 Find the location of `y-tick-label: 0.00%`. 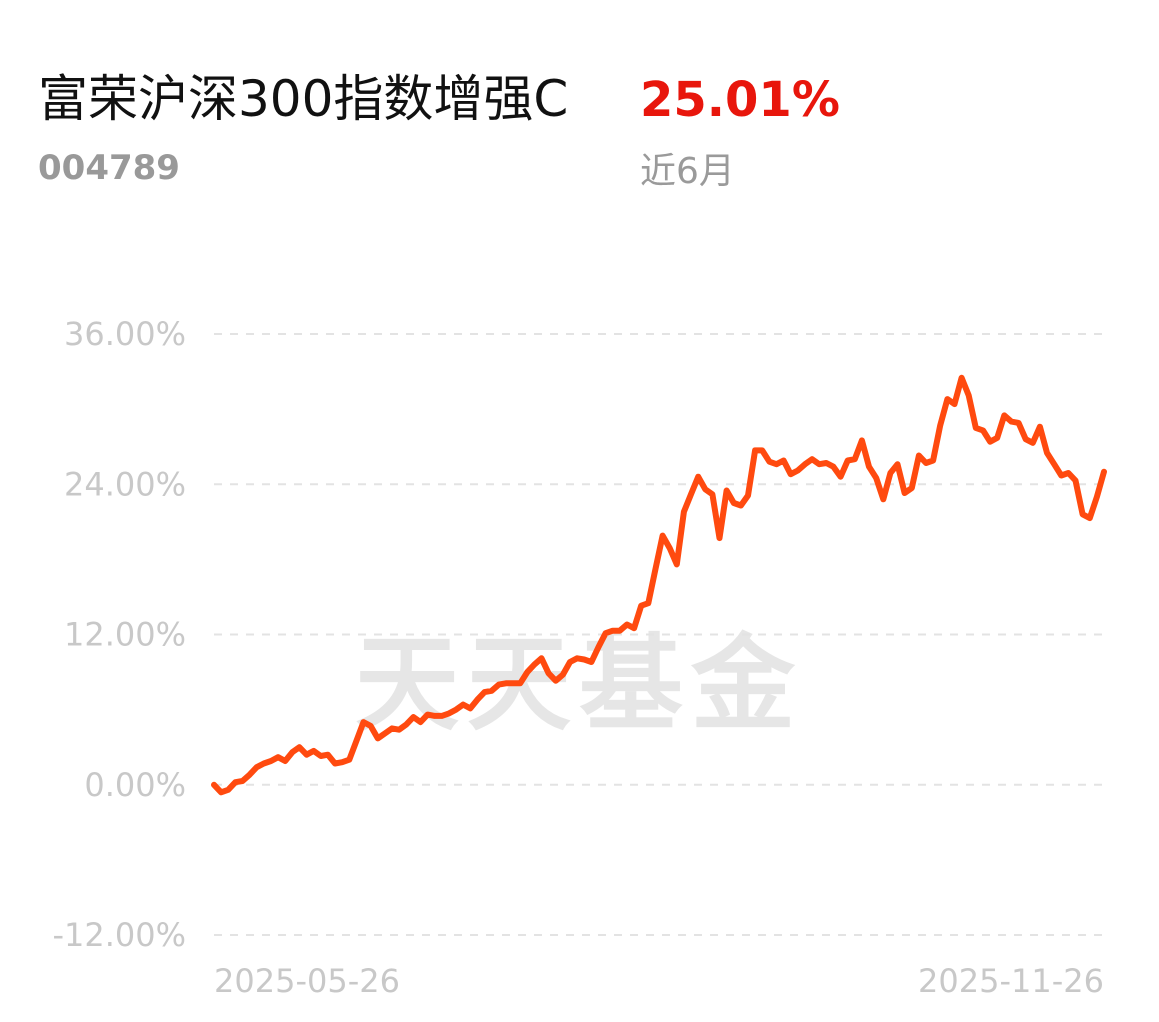

y-tick-label: 0.00% is located at coordinates (135, 785).